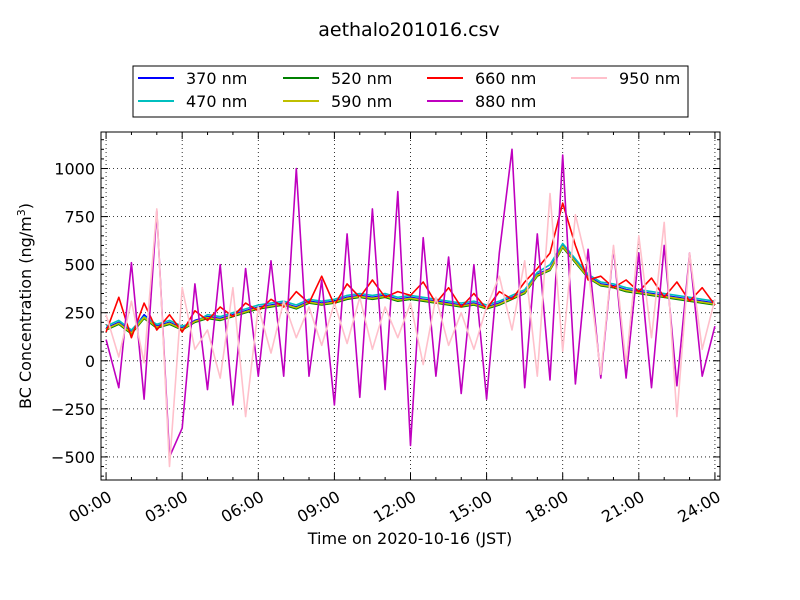  Describe the element at coordinates (361, 101) in the screenshot. I see `legend-label: 590 nm` at that location.